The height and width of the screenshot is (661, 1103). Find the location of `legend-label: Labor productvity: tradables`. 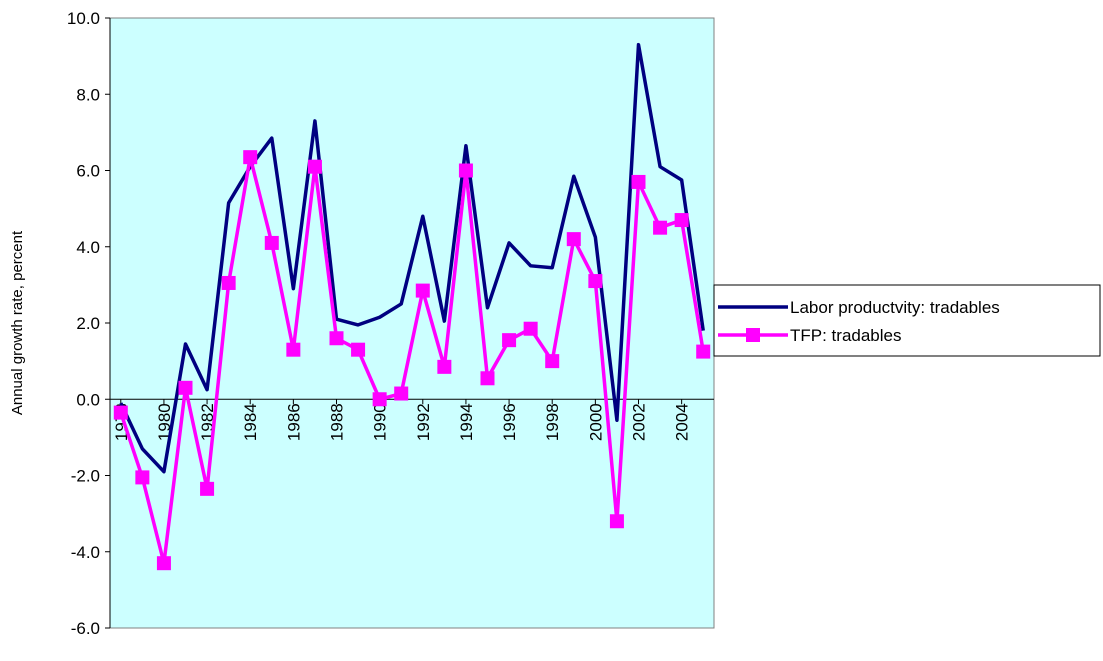

legend-label: Labor productvity: tradables is located at coordinates (895, 307).